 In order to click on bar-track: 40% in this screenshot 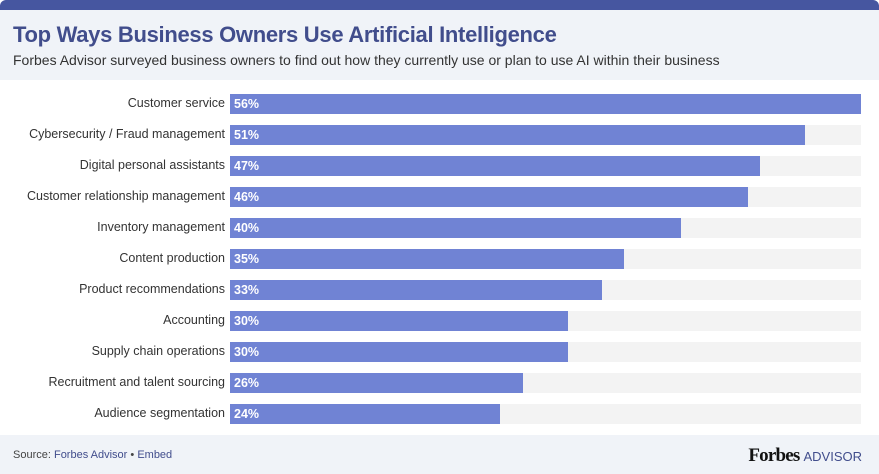, I will do `click(545, 228)`.